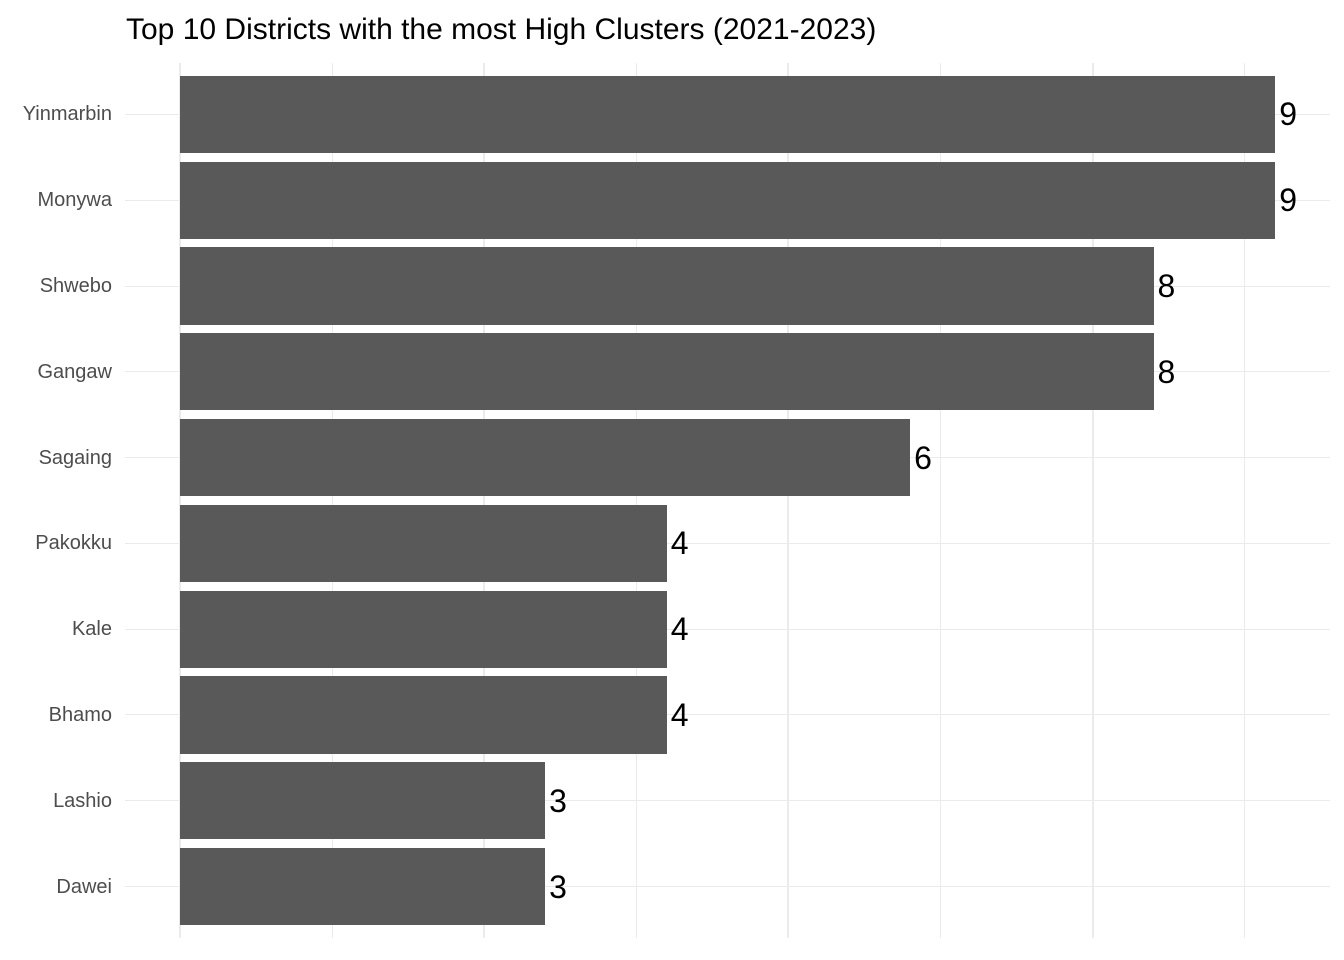  What do you see at coordinates (91, 629) in the screenshot?
I see `y-axis-tick-label: Kale` at bounding box center [91, 629].